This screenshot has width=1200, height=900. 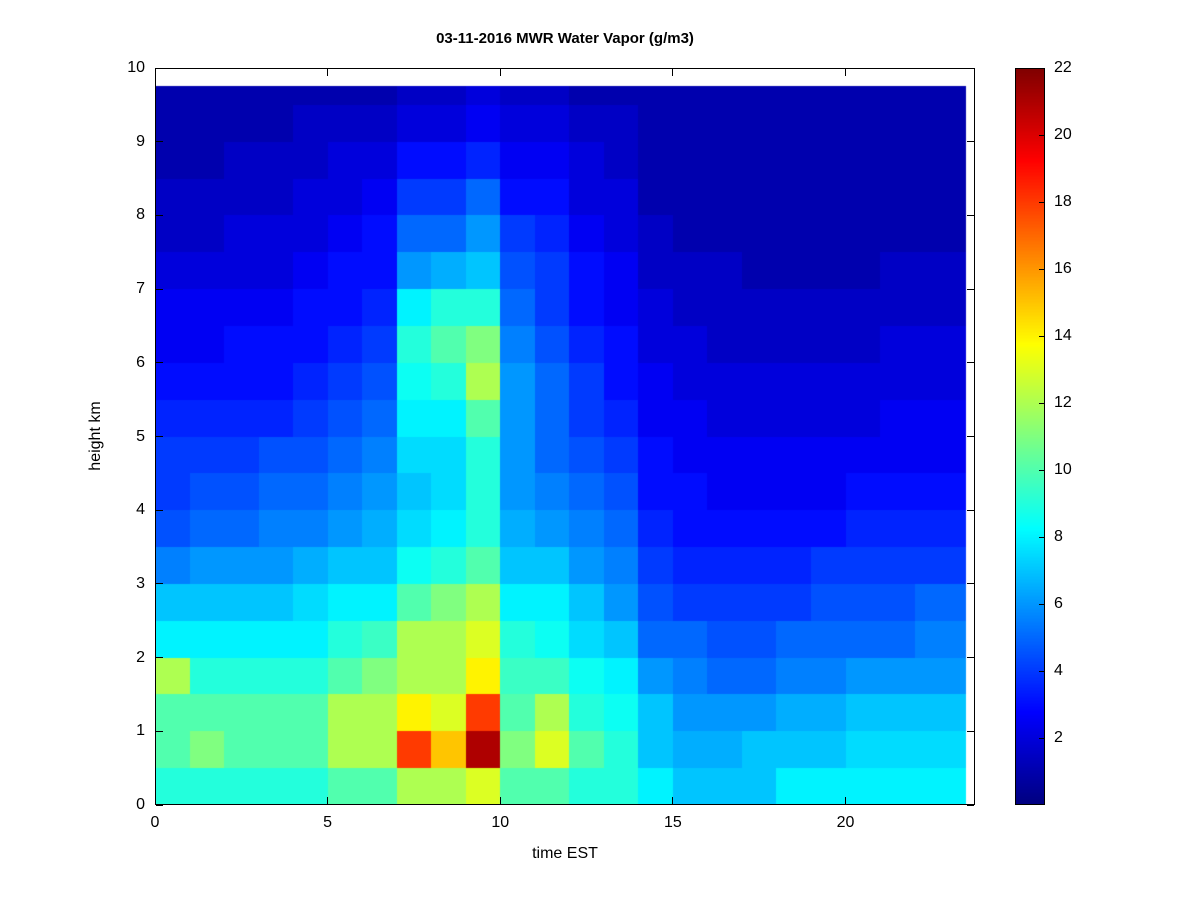 What do you see at coordinates (140, 657) in the screenshot?
I see `y-tick-label: 2` at bounding box center [140, 657].